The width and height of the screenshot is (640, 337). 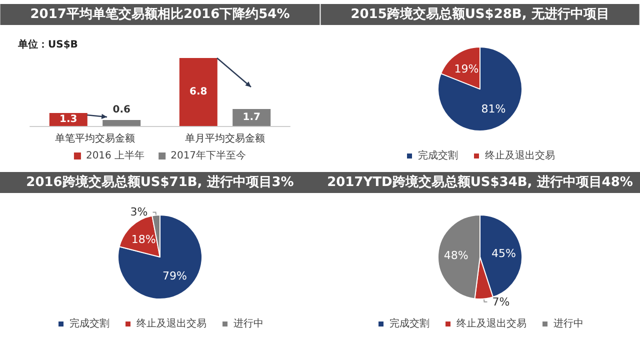 What do you see at coordinates (139, 212) in the screenshot?
I see `data-label: 3%` at bounding box center [139, 212].